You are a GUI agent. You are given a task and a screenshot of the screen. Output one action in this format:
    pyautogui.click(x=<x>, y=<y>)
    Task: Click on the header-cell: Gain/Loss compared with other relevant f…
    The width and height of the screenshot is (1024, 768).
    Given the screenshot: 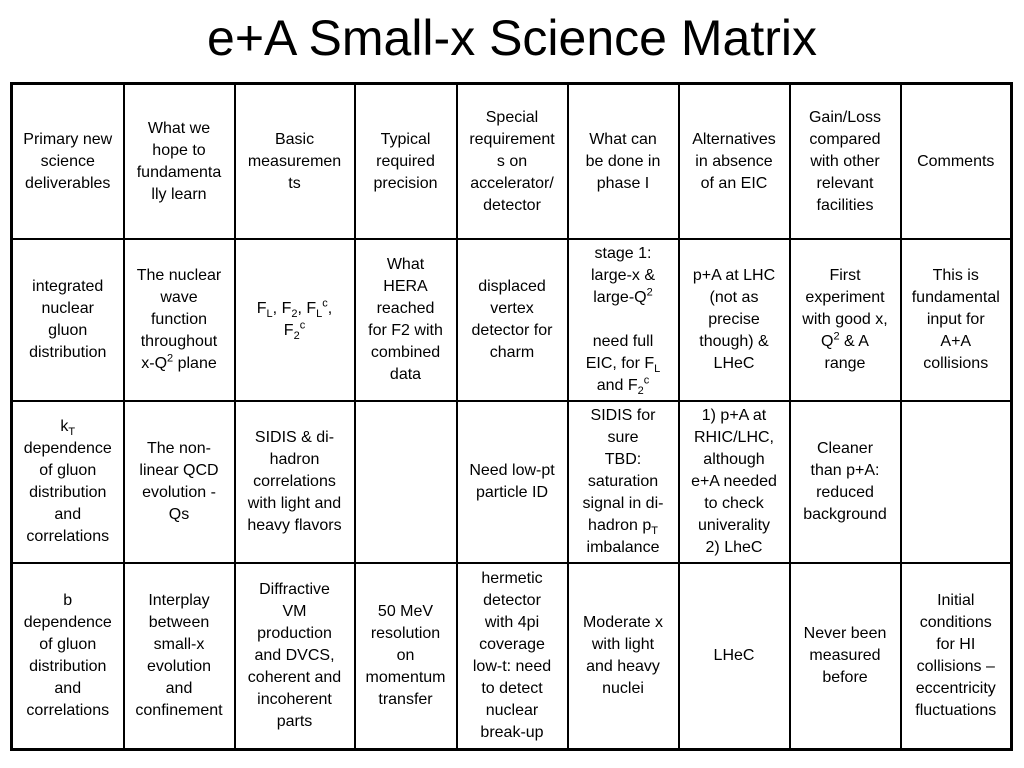 What is the action you would take?
    pyautogui.click(x=845, y=161)
    